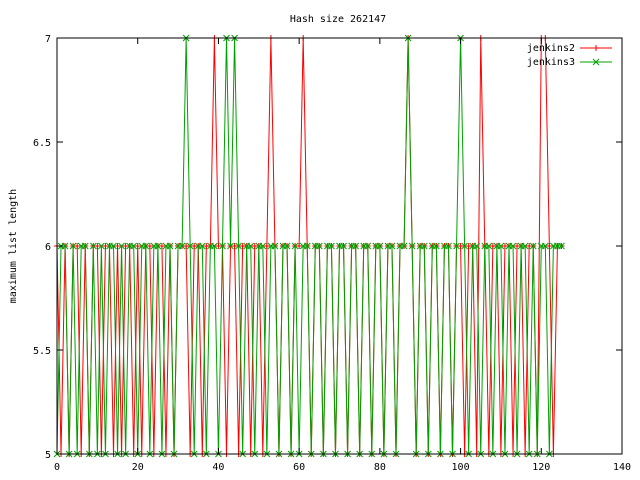 This screenshot has width=640, height=480. I want to click on chart-title: Hash size 262147, so click(338, 19).